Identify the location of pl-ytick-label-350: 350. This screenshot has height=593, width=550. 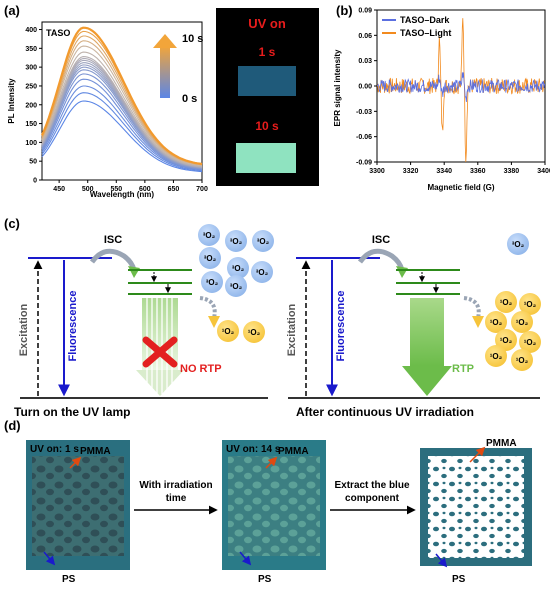
(31, 49).